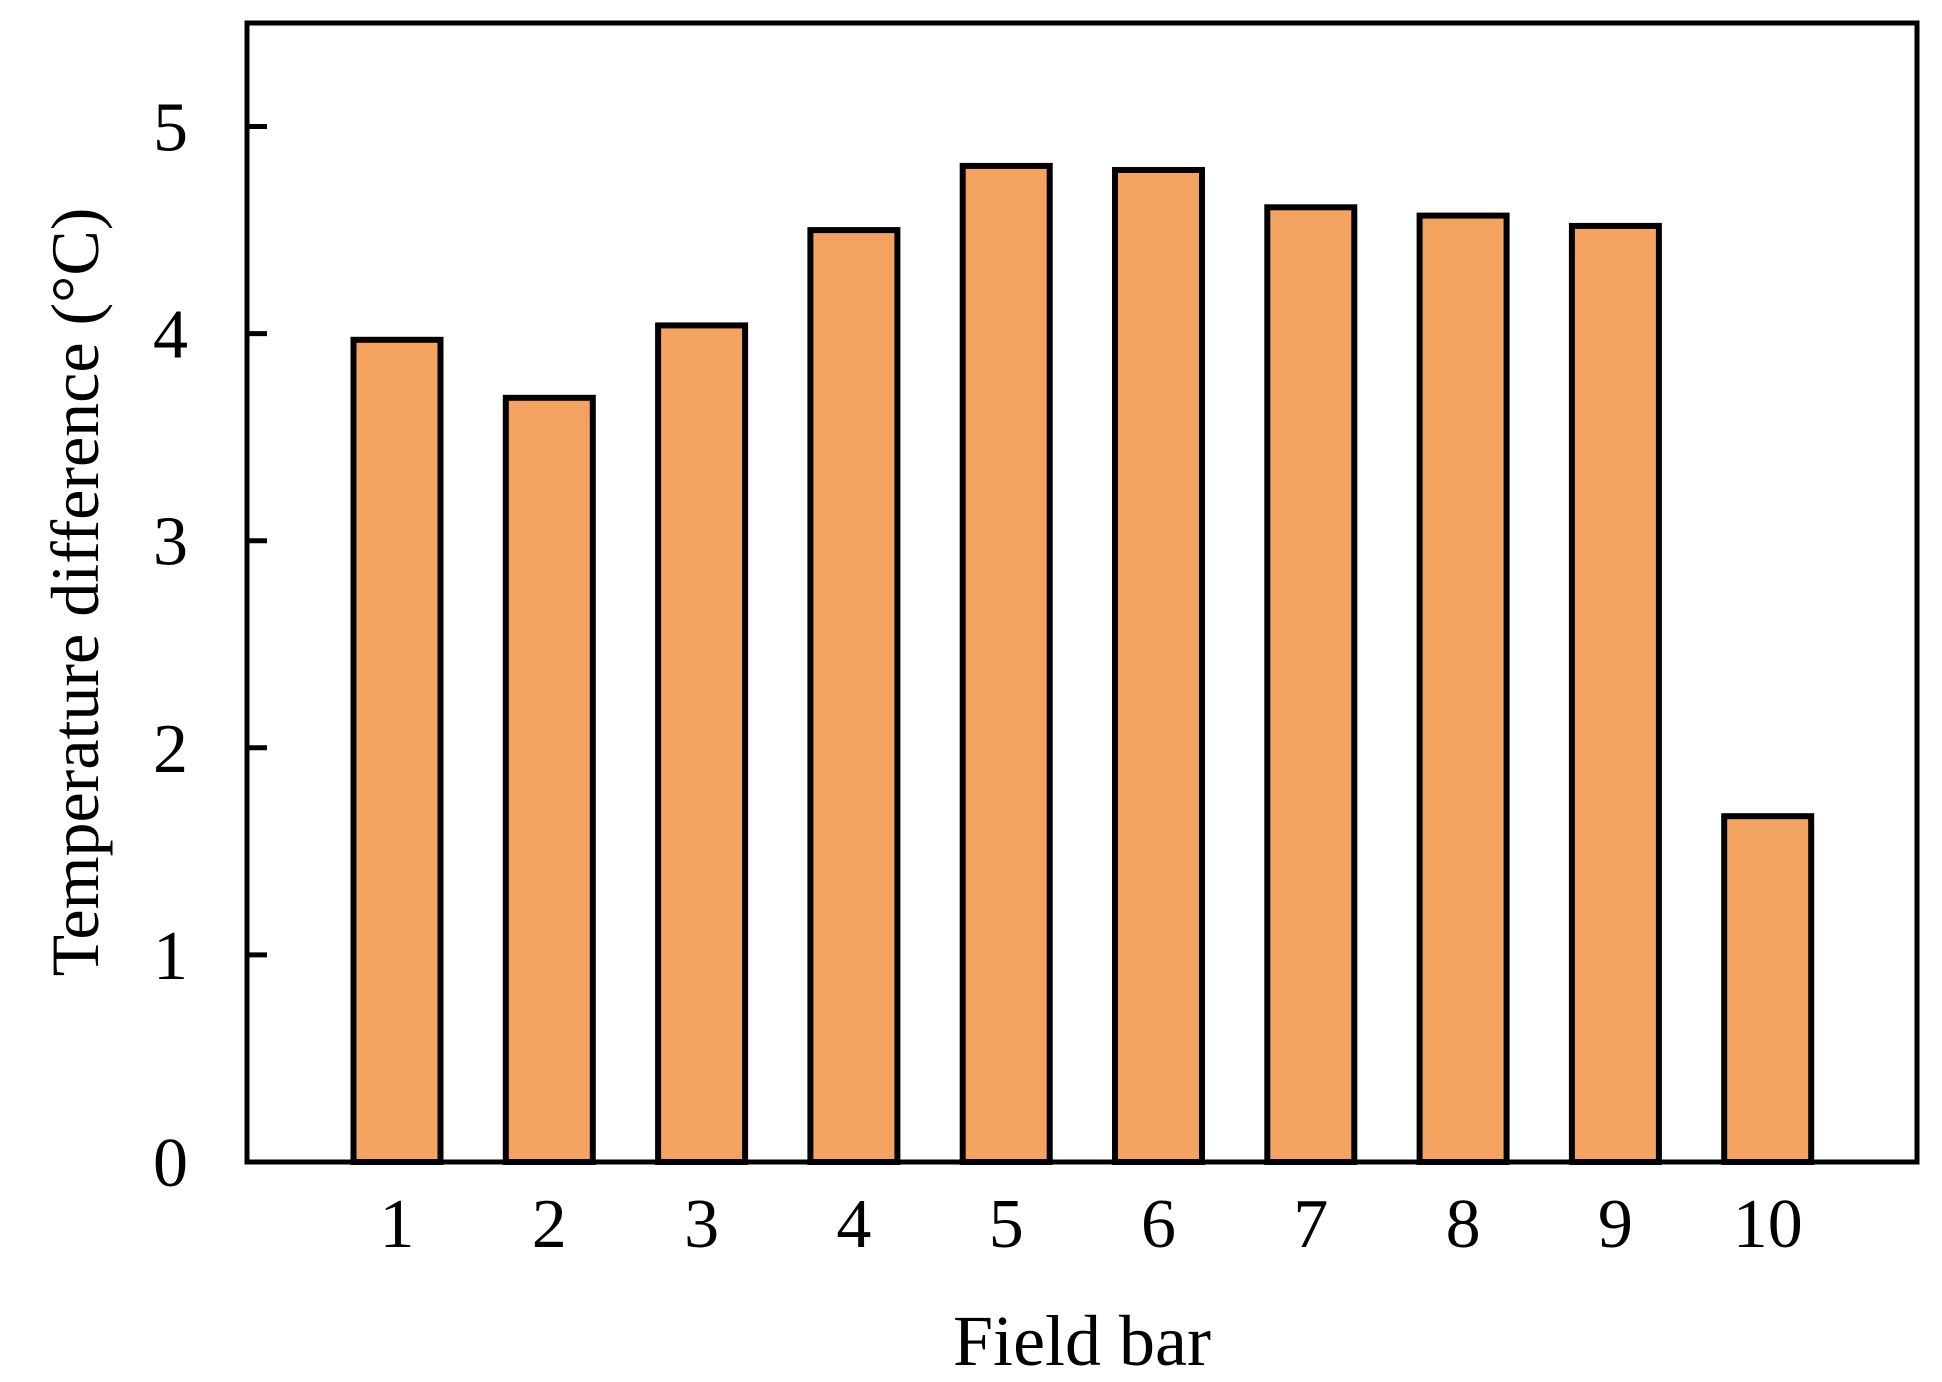  What do you see at coordinates (210, 646) in the screenshot?
I see `y-axis-ticks: 0 1 2 3 4 5` at bounding box center [210, 646].